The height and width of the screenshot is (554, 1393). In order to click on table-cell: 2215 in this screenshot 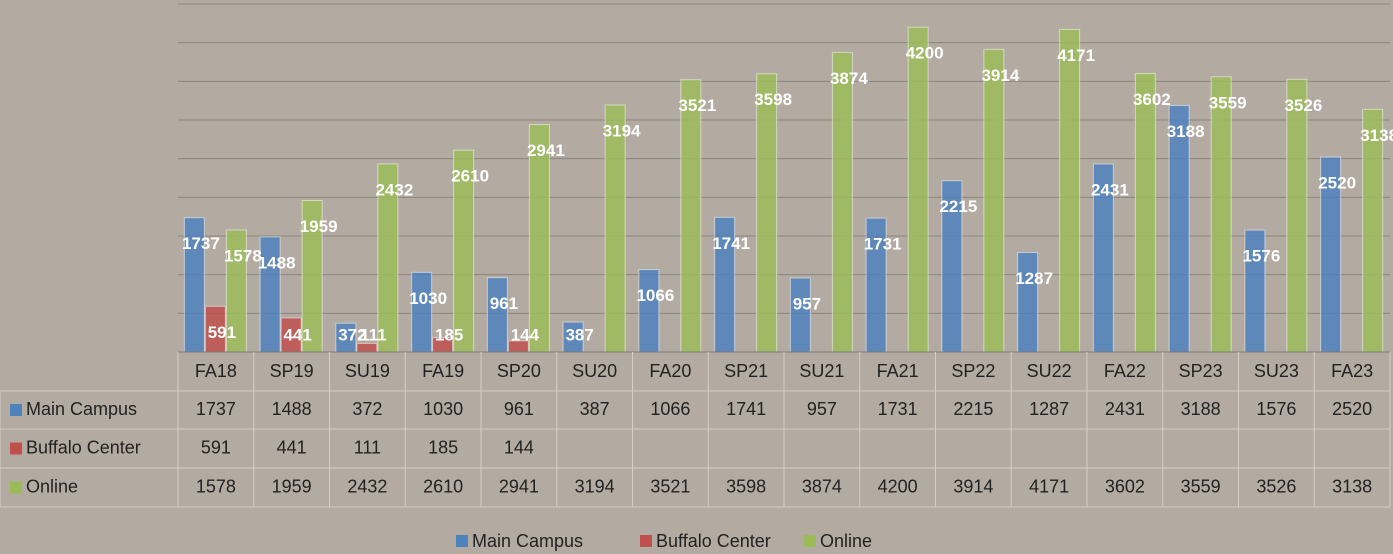, I will do `click(973, 409)`.